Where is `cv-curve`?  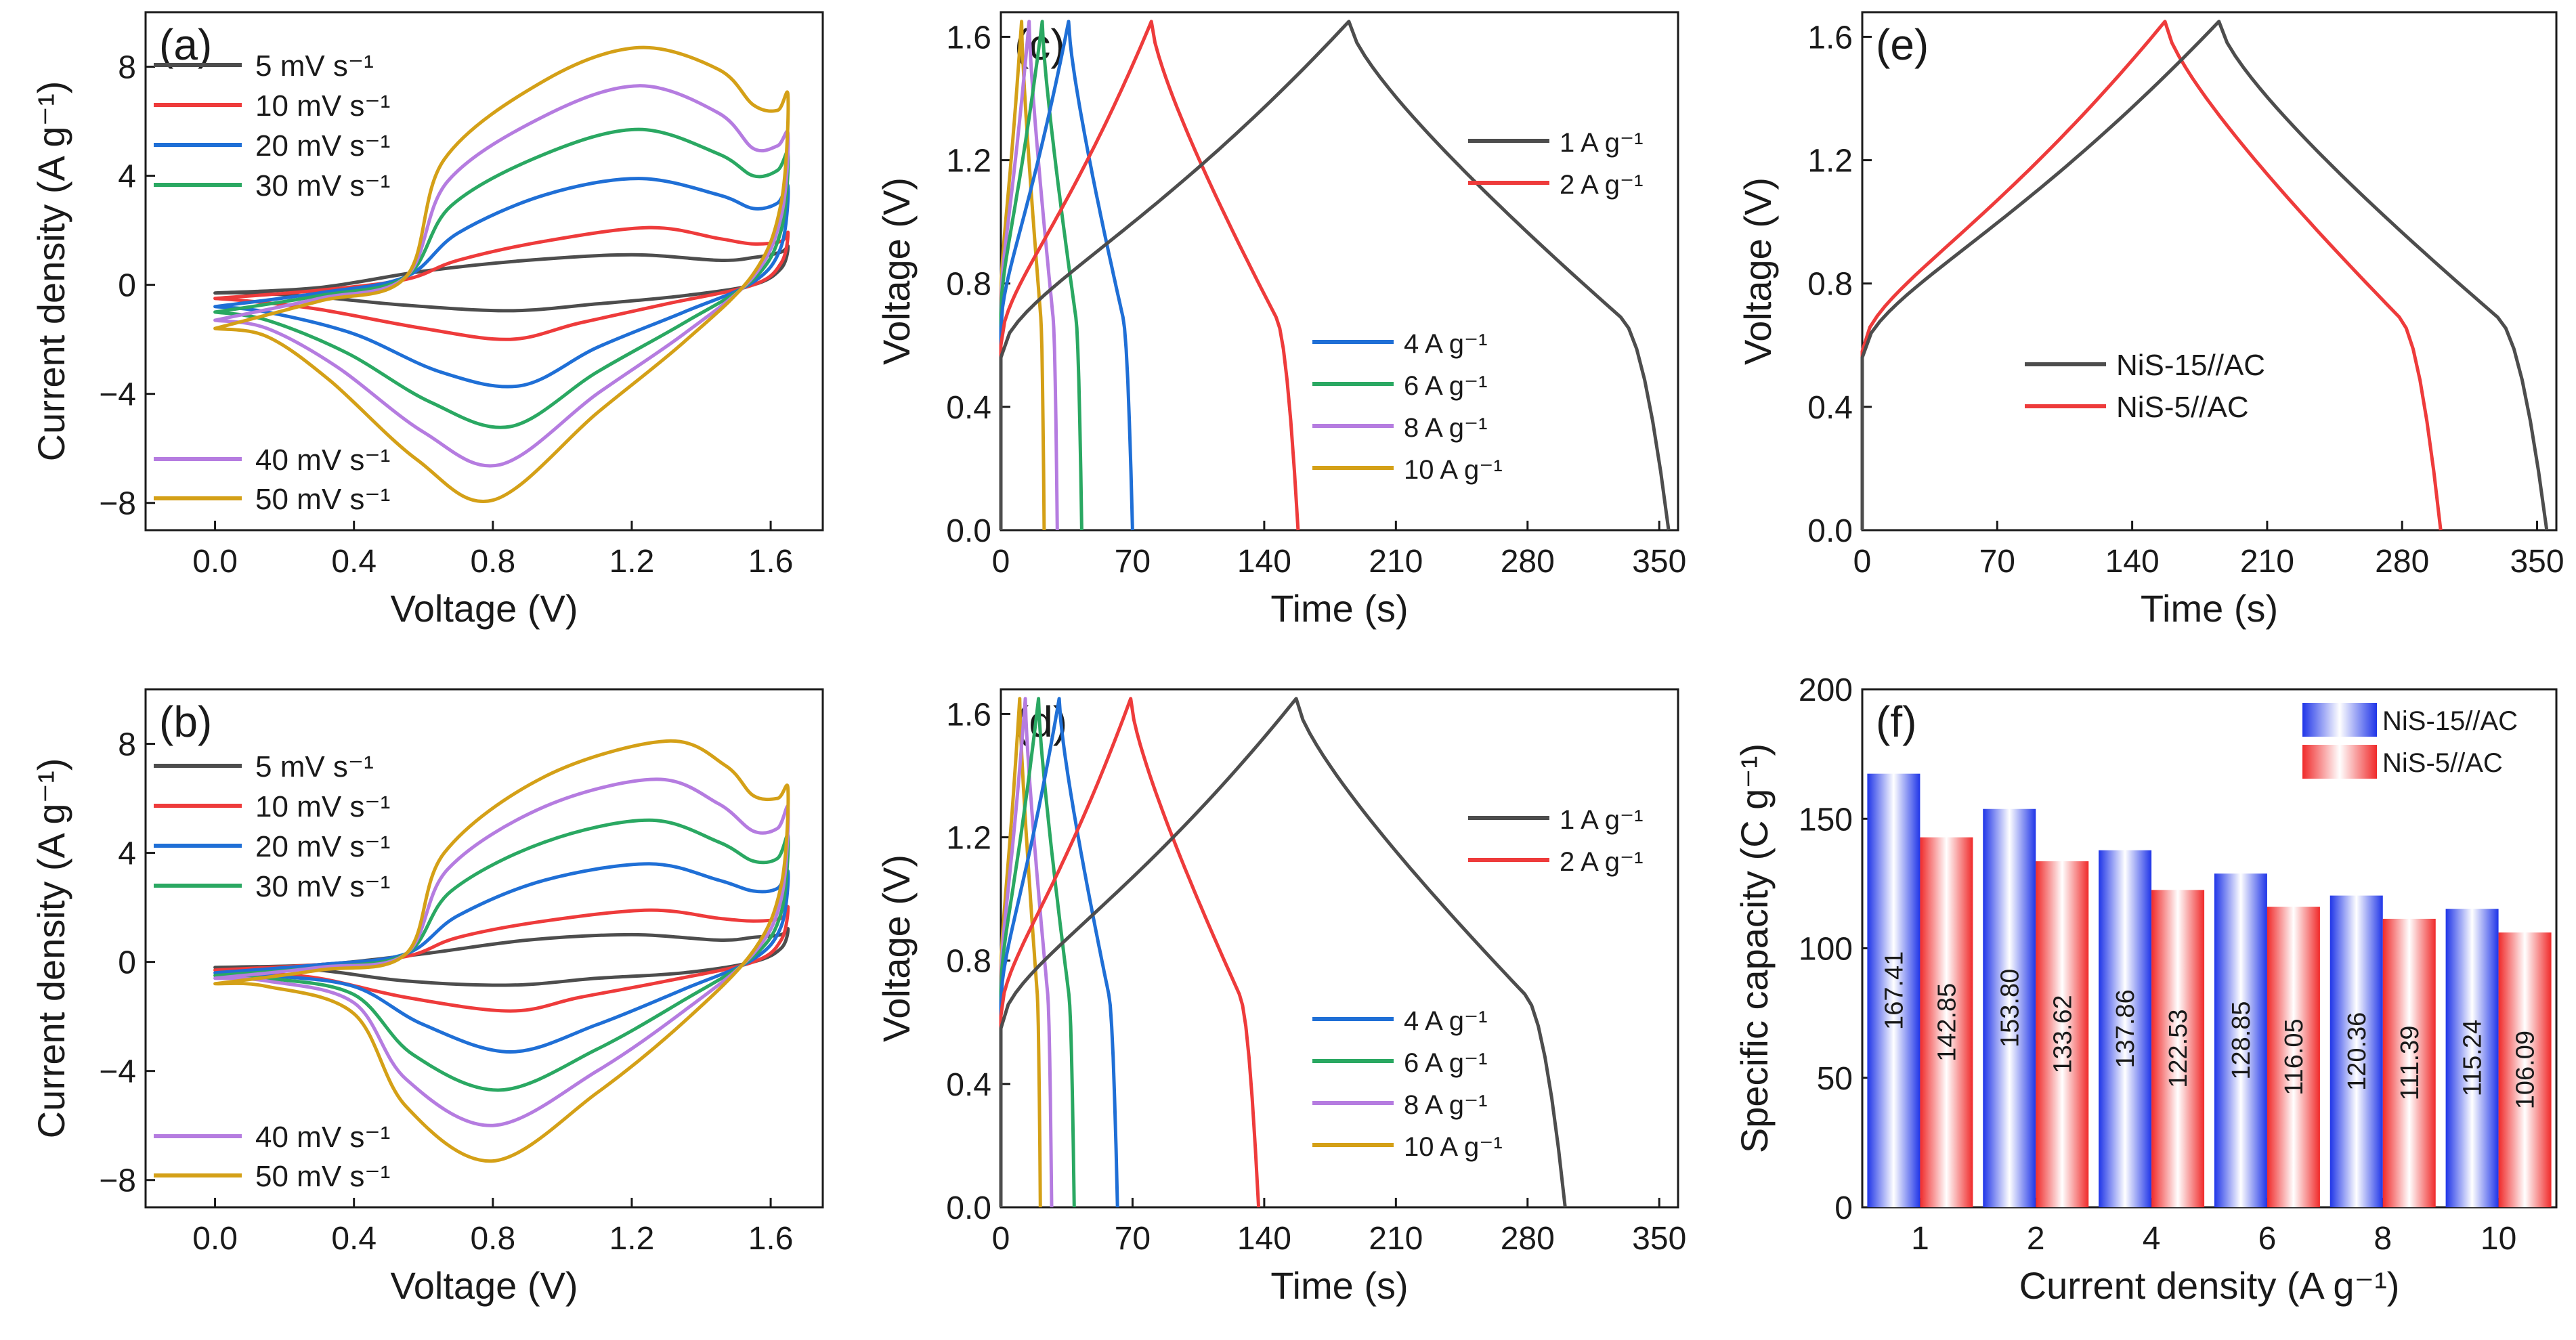
cv-curve is located at coordinates (501, 283).